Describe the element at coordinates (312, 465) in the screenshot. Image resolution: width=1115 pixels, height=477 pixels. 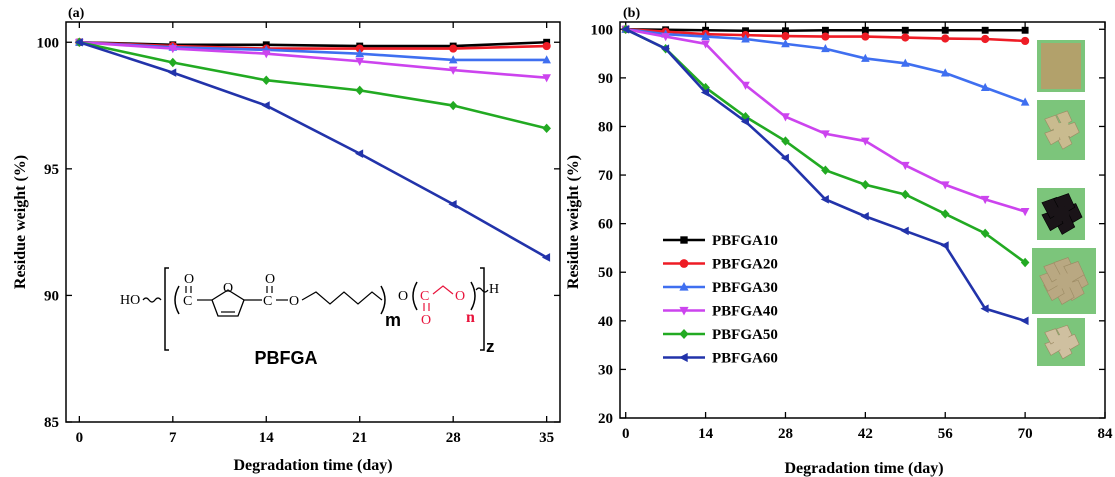
I see `panel-a-x-axis-label: Degradation time (day)` at that location.